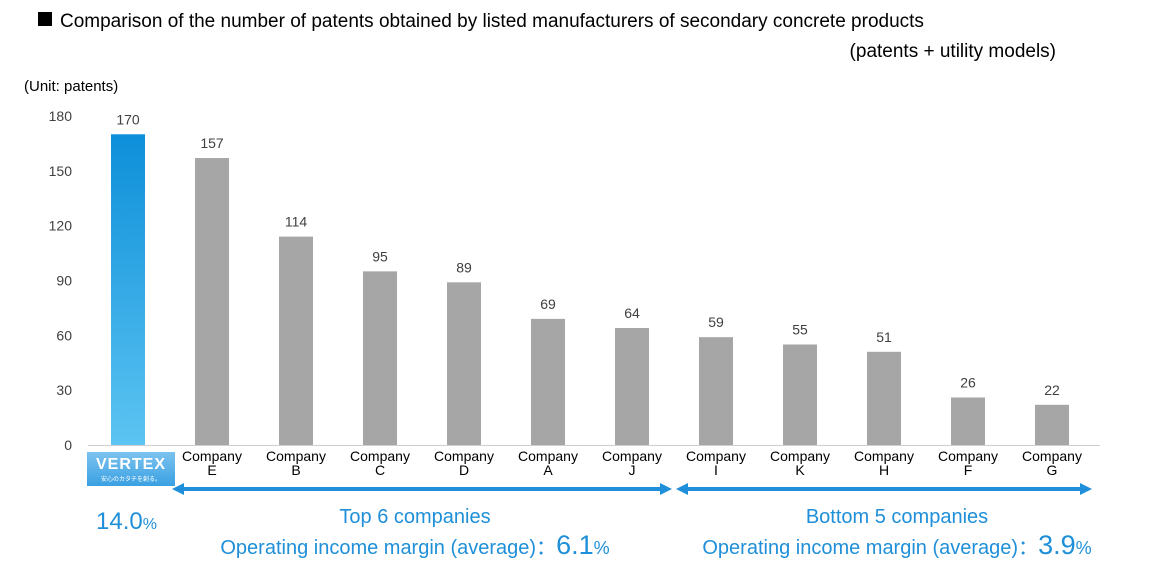 The width and height of the screenshot is (1174, 584). Describe the element at coordinates (45, 19) in the screenshot. I see `square-bullet-icon` at that location.